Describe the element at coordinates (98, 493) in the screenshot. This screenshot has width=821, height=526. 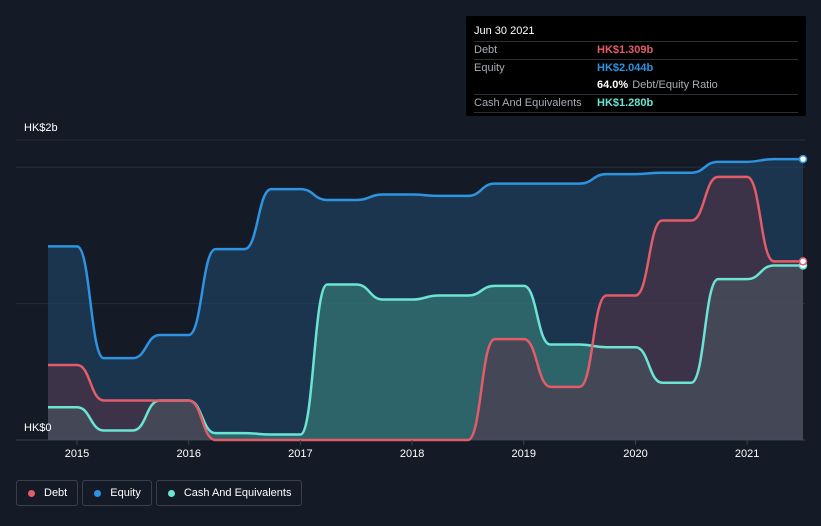
I see `legend-equity-dot` at that location.